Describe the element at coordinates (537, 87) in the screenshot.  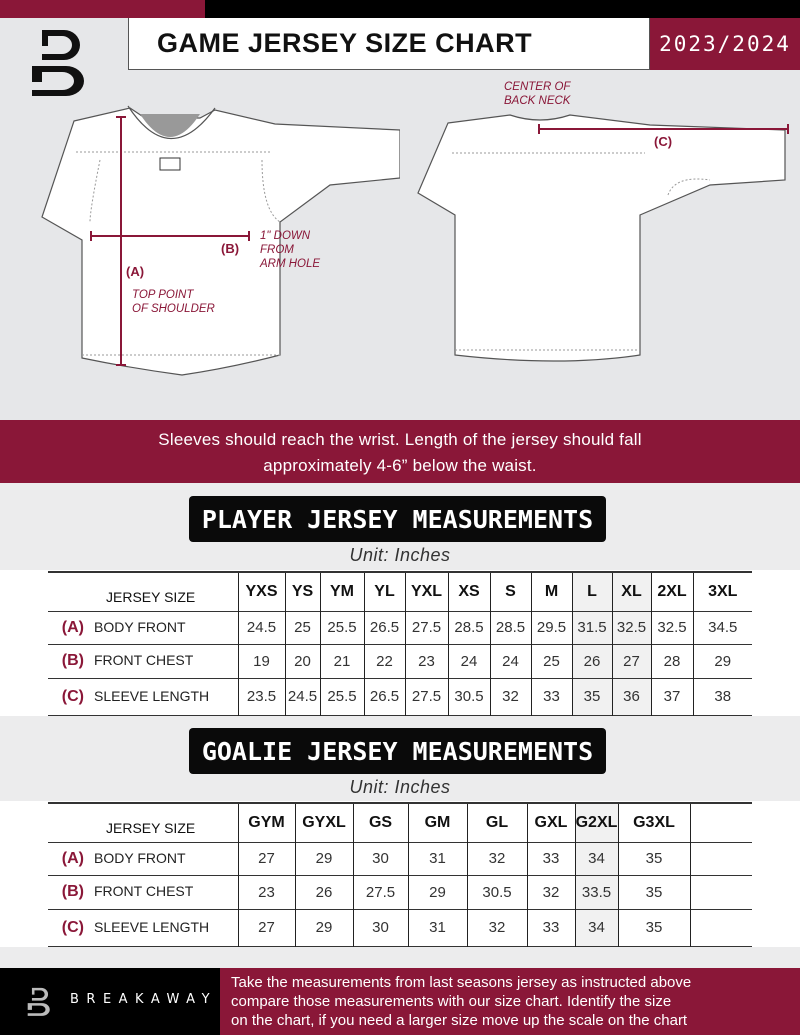
I see `note-line: CENTER OF` at that location.